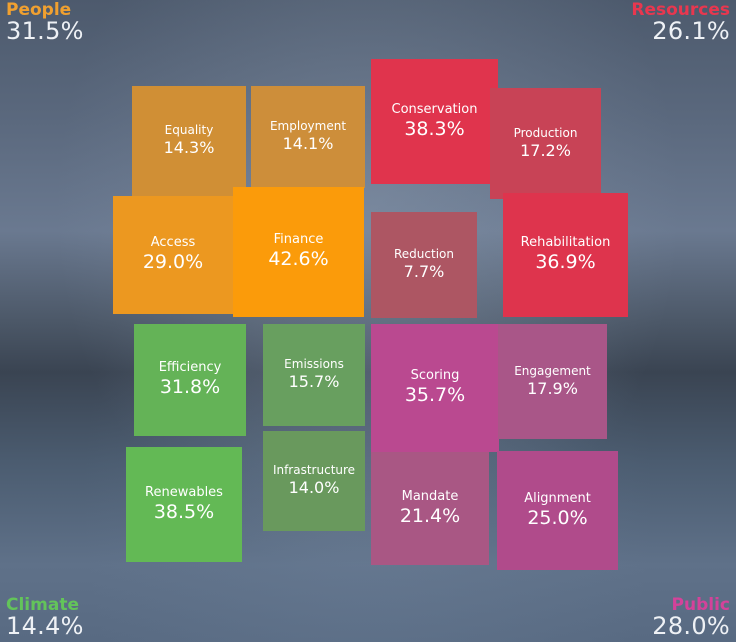 This screenshot has width=736, height=642. What do you see at coordinates (189, 148) in the screenshot?
I see `tile-equality-value: 14.3%` at bounding box center [189, 148].